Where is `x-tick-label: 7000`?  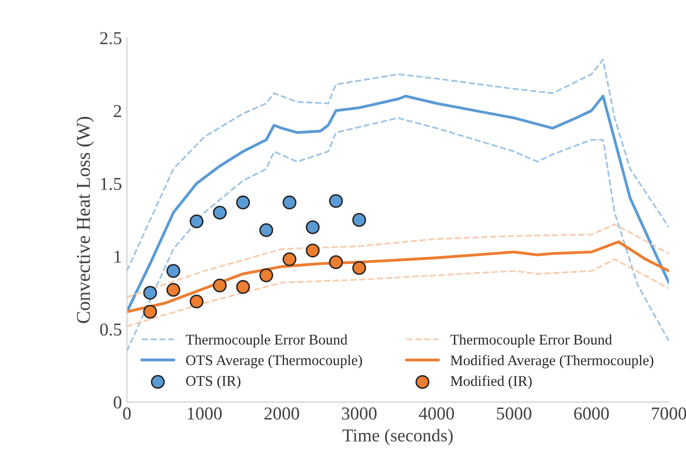 x-tick-label: 7000 is located at coordinates (669, 413).